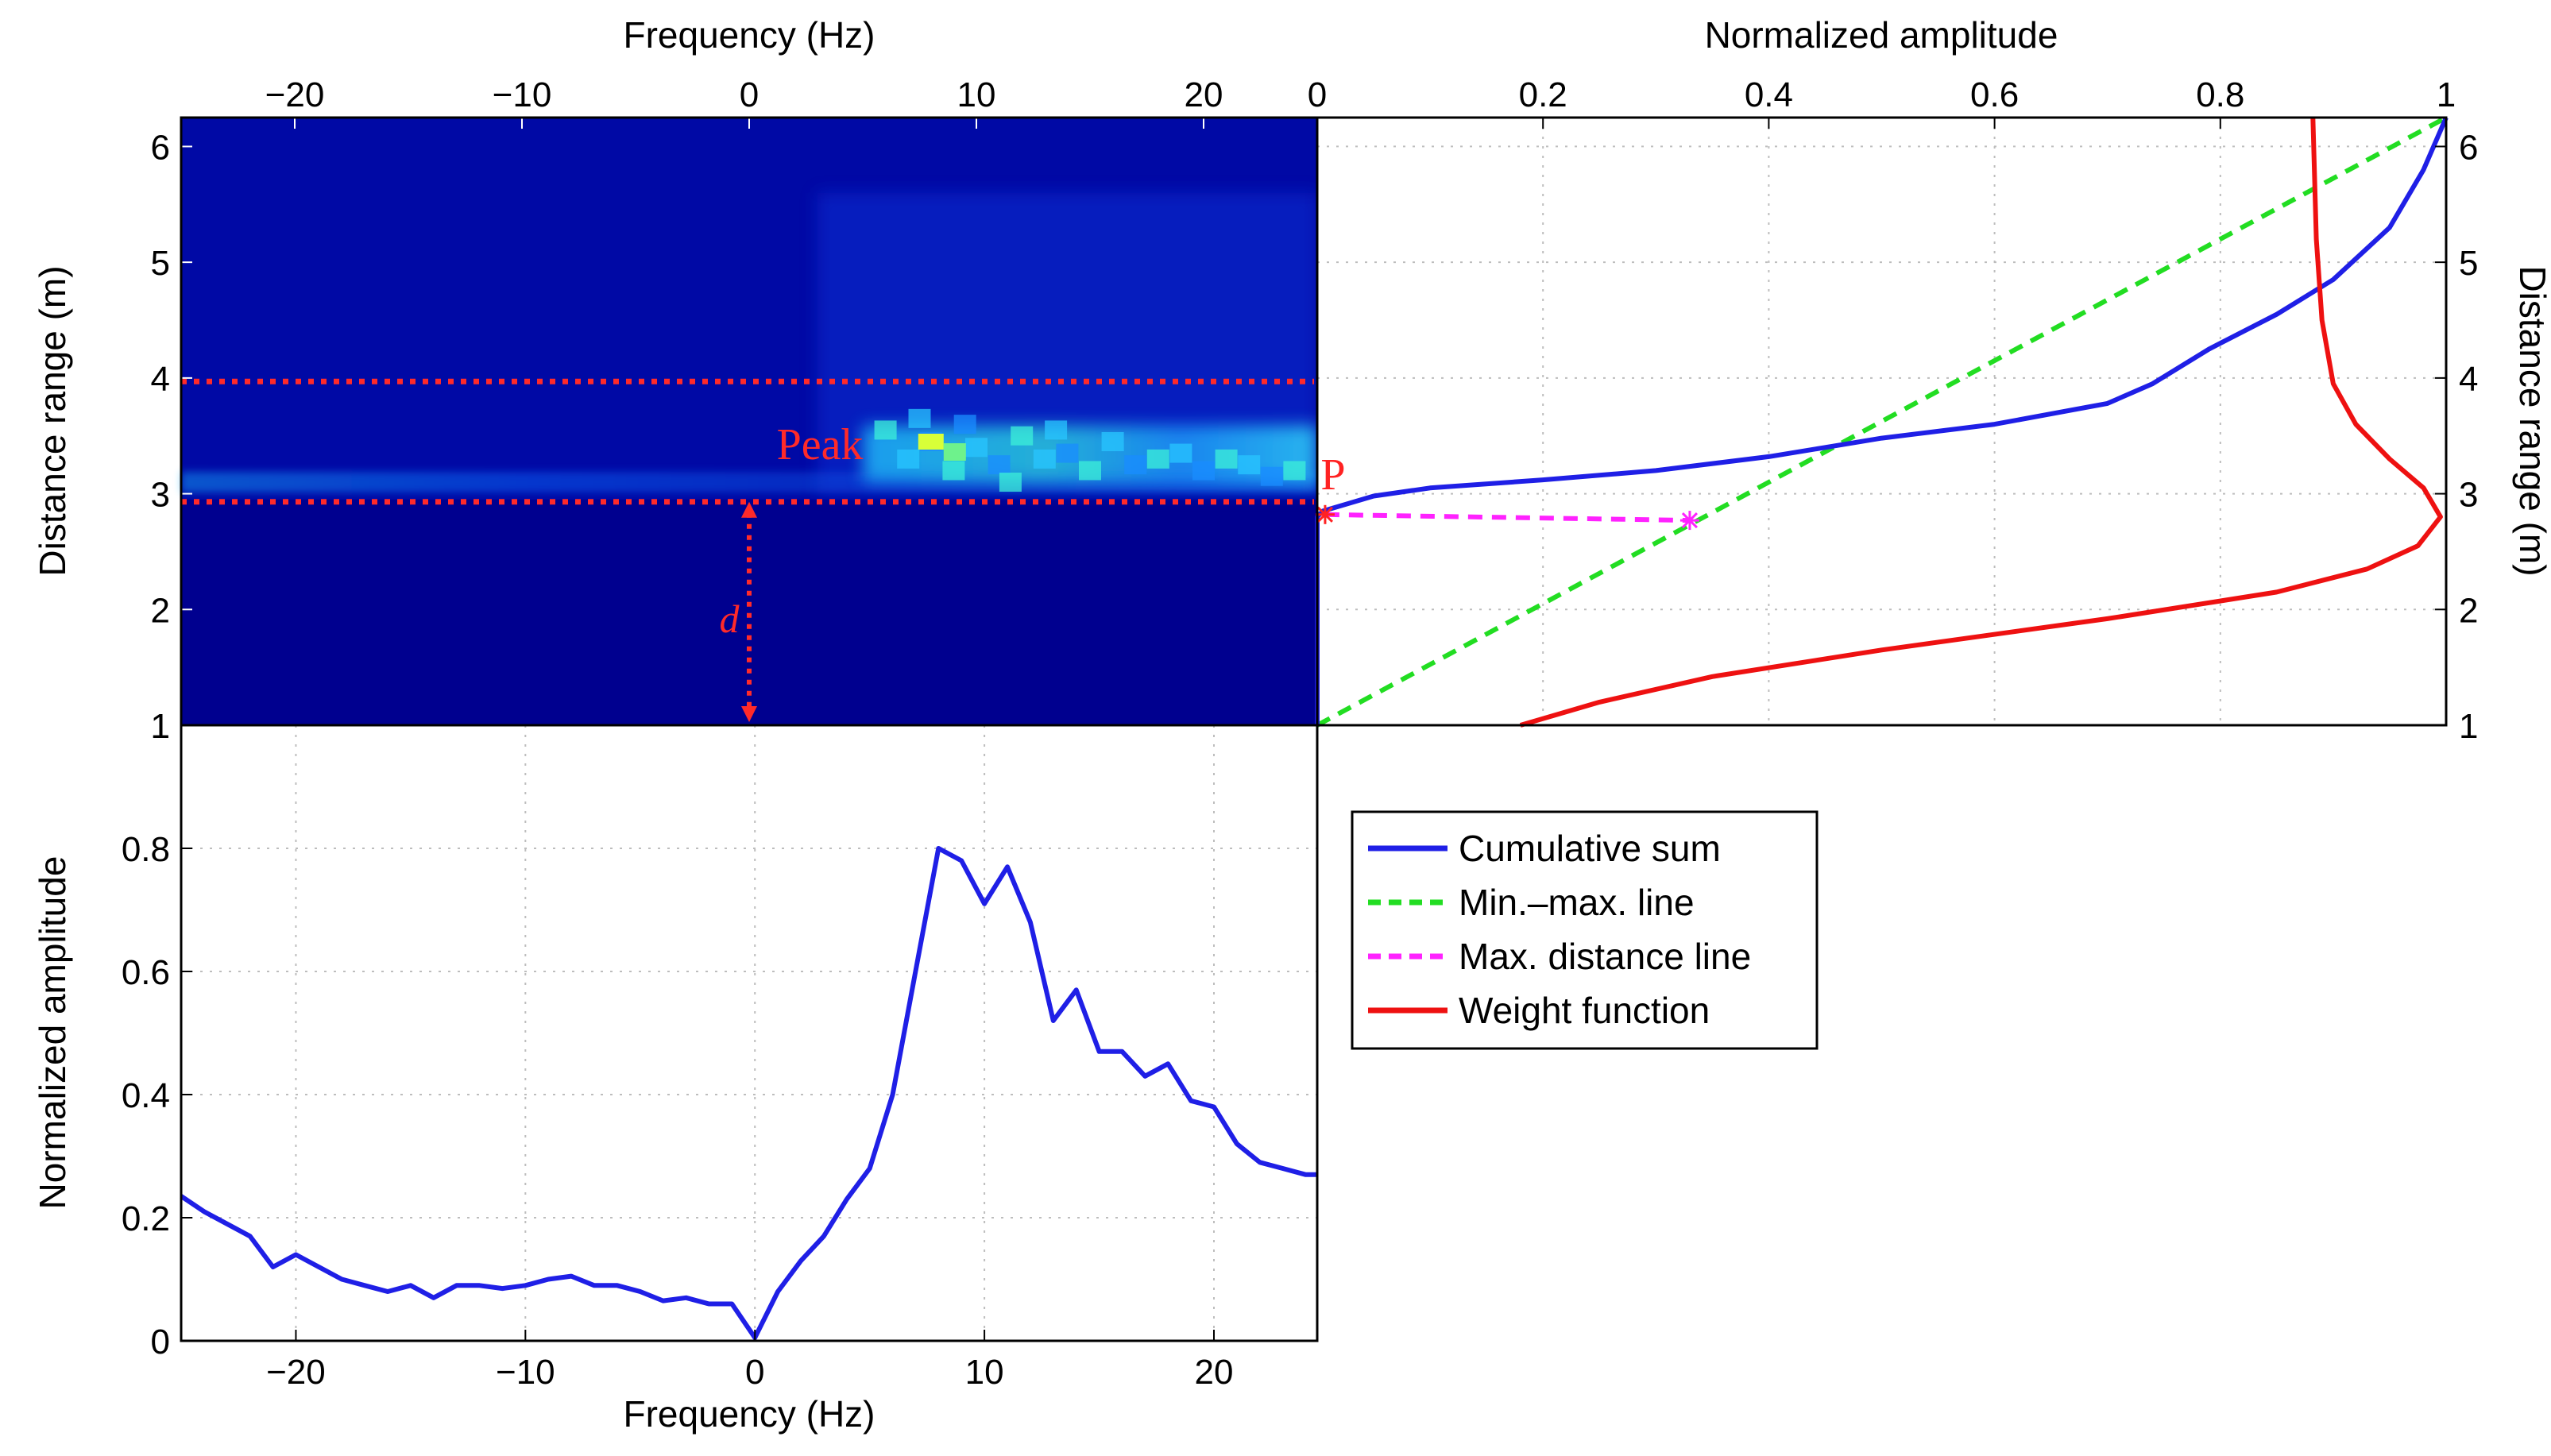 The width and height of the screenshot is (2551, 1456). What do you see at coordinates (1881, 35) in the screenshot?
I see `cumulative-xlabel: Normalized amplitude` at bounding box center [1881, 35].